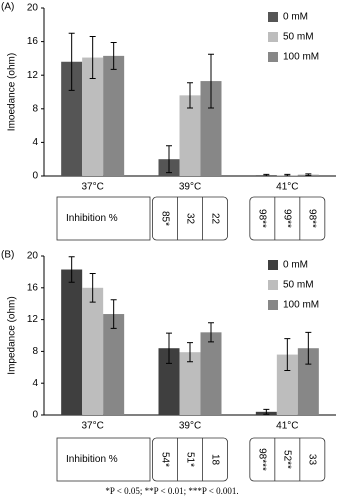 The width and height of the screenshot is (344, 500). Describe the element at coordinates (262, 459) in the screenshot. I see `inhibition-value: 98***` at that location.